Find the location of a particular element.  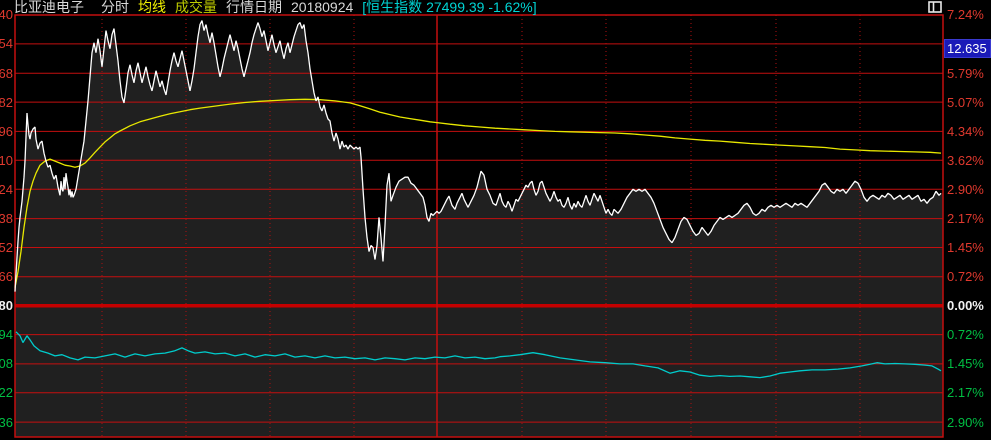

y-axis-price-label: 12.396 is located at coordinates (6, 131).